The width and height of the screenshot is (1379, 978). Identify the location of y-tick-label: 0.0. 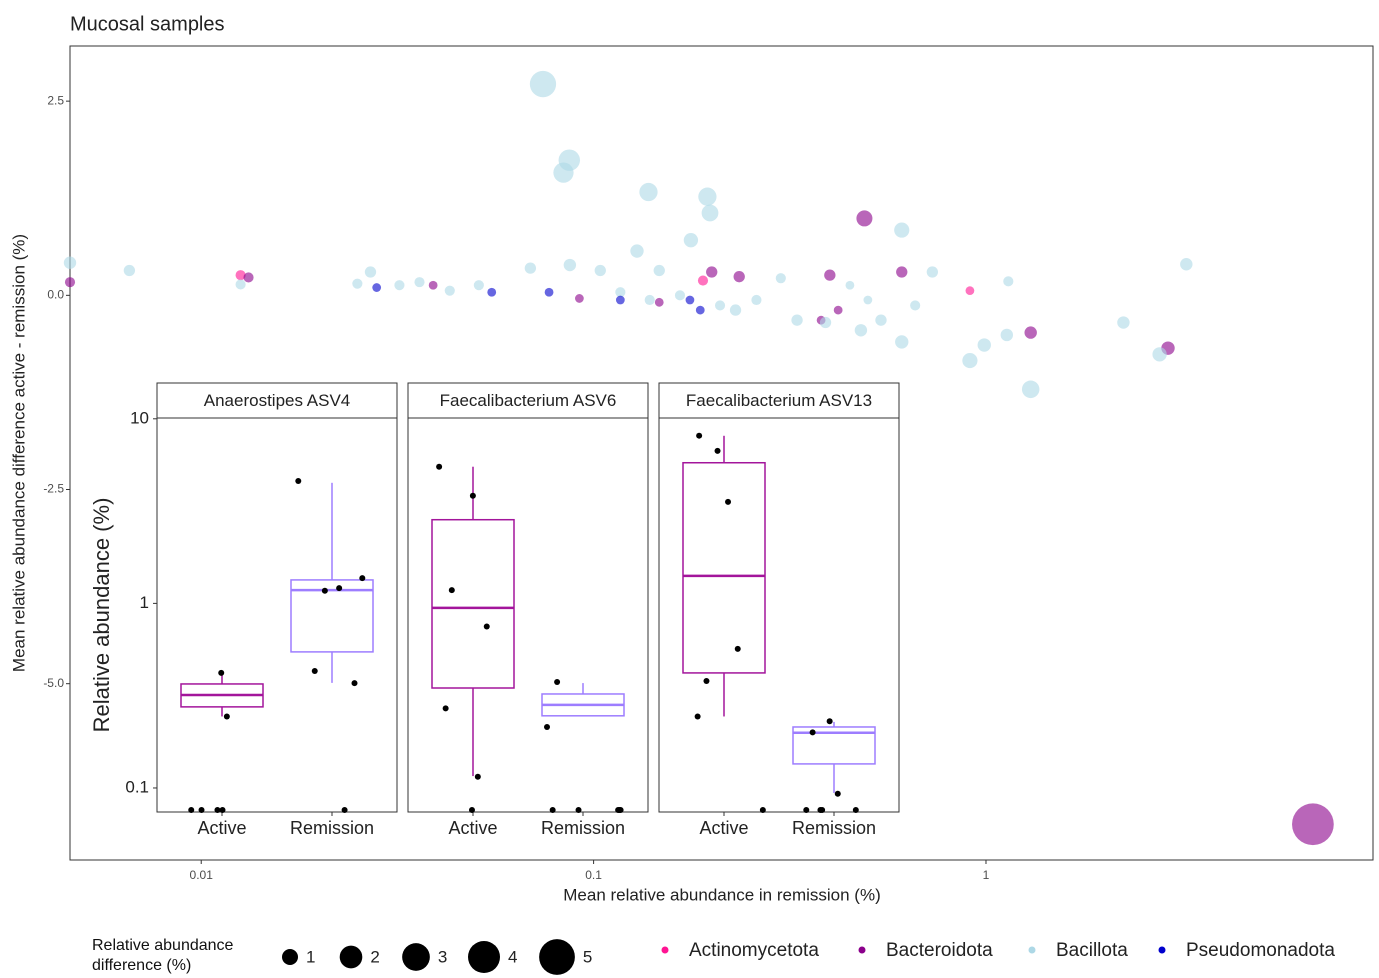
(55, 294).